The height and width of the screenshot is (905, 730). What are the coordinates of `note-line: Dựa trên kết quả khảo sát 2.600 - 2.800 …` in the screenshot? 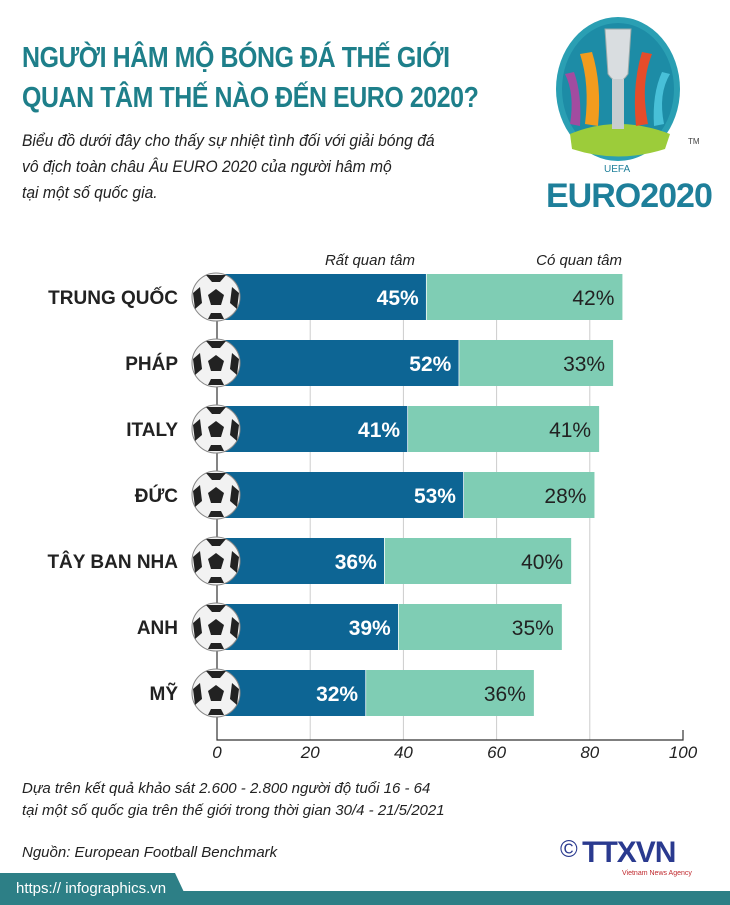 It's located at (226, 788).